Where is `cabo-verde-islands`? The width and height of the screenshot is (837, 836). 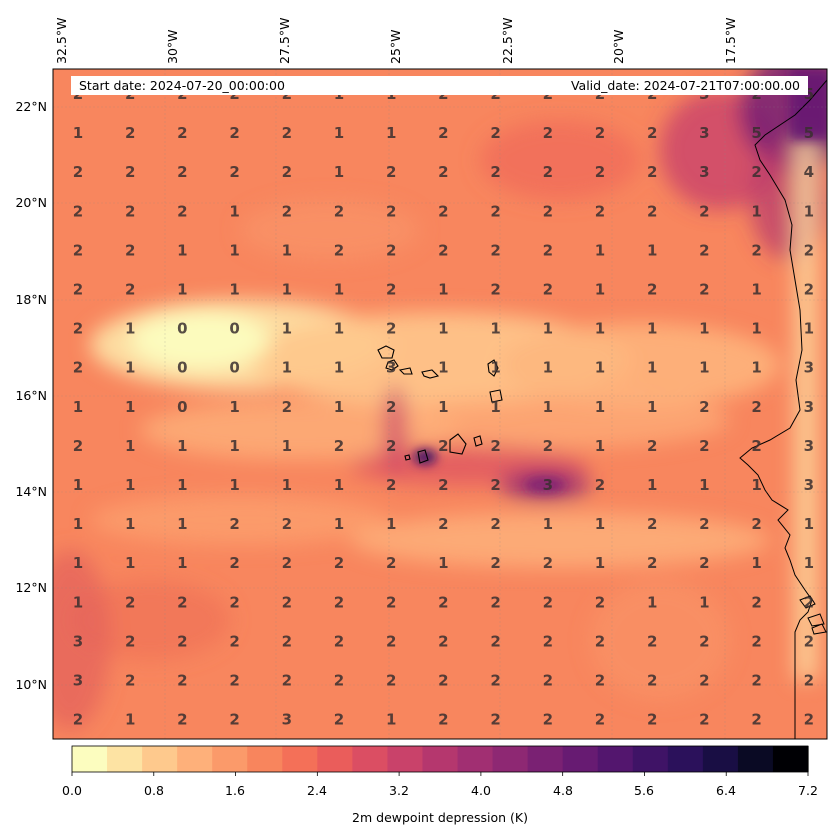
cabo-verde-islands is located at coordinates (440, 404).